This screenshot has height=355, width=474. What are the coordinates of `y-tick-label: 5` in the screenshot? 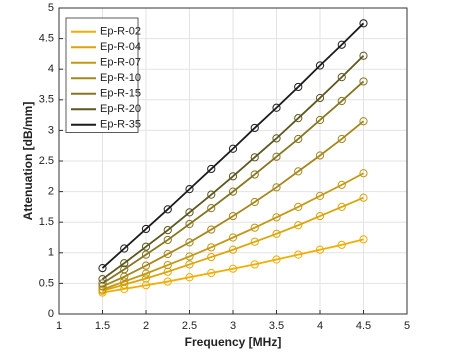 It's located at (51, 8).